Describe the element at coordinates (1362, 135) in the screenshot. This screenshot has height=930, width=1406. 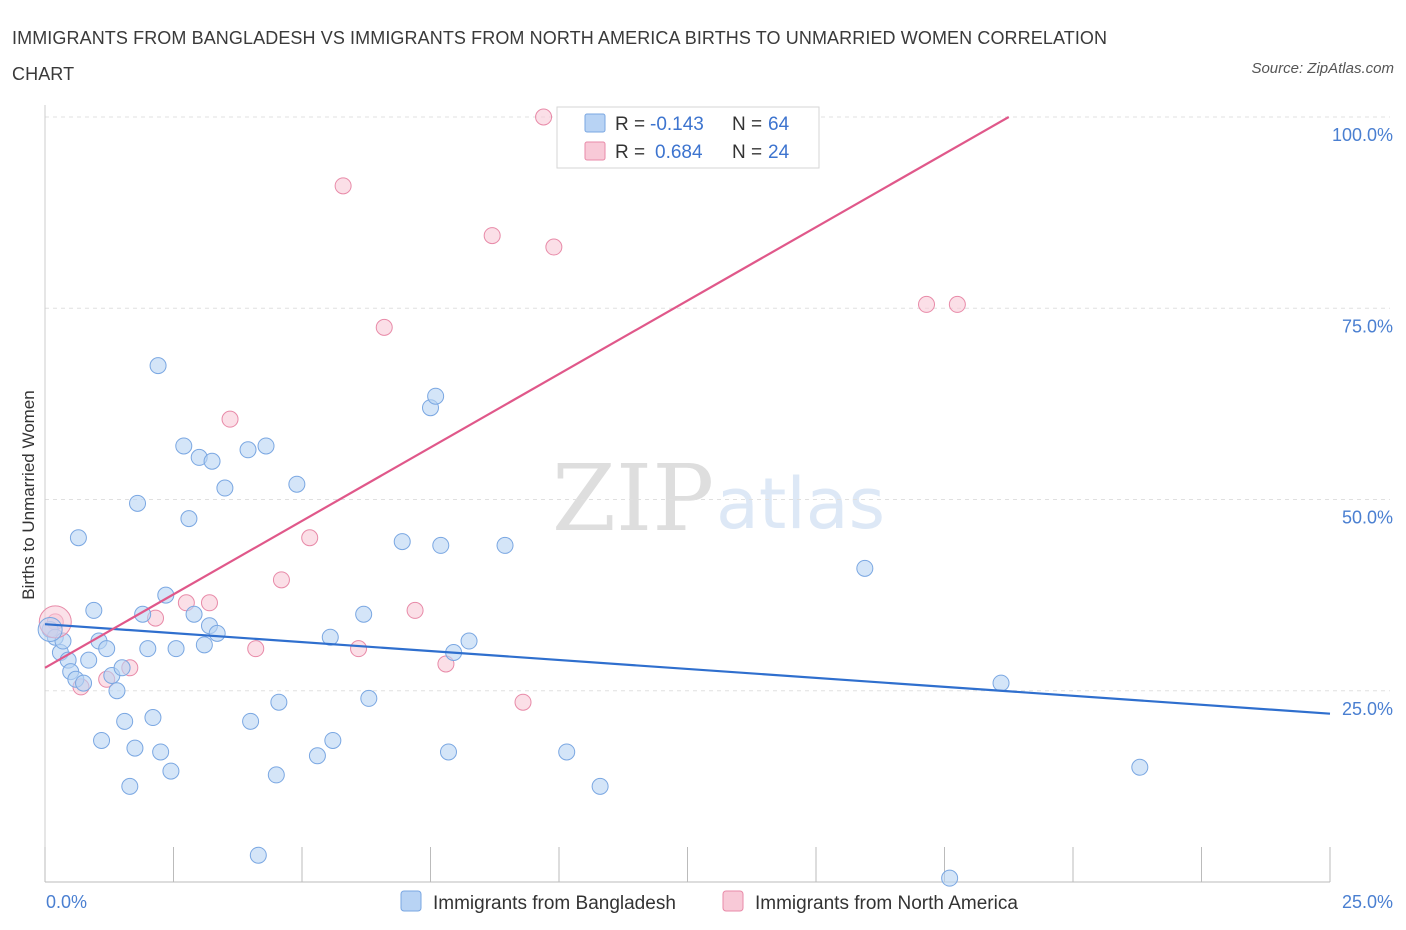
I see `y-tick-label-100: 100.0%` at that location.